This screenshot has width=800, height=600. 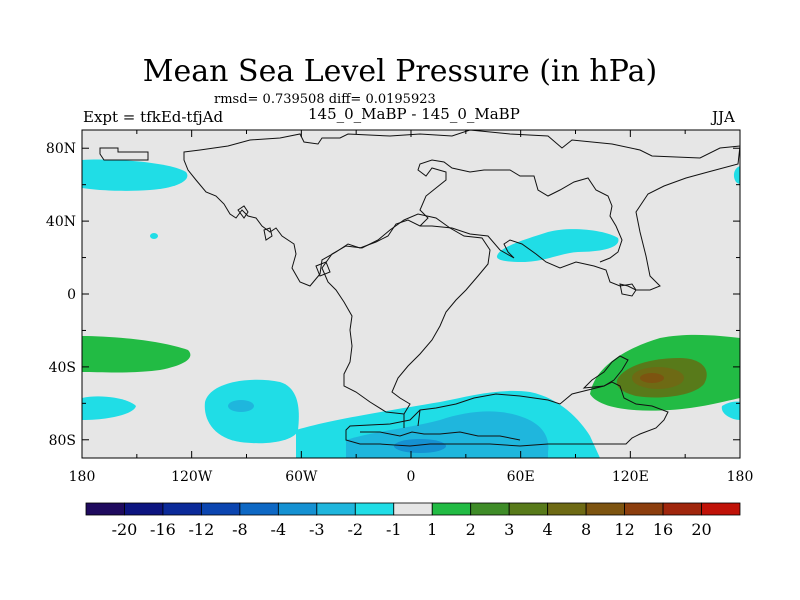 What do you see at coordinates (406, 314) in the screenshot?
I see `coast-gondwana-west` at bounding box center [406, 314].